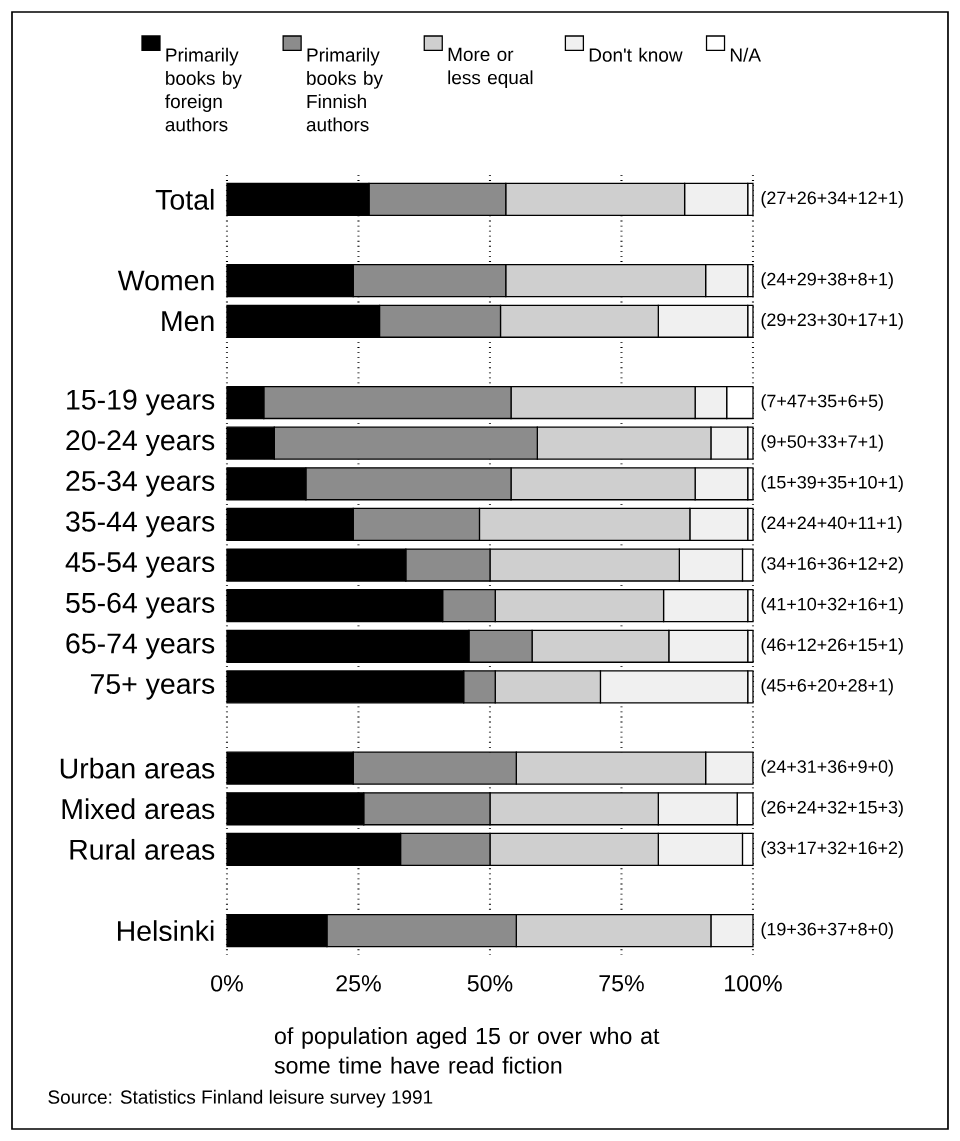 Image resolution: width=960 pixels, height=1141 pixels. I want to click on text: (46+12+26+15+1), so click(832, 646).